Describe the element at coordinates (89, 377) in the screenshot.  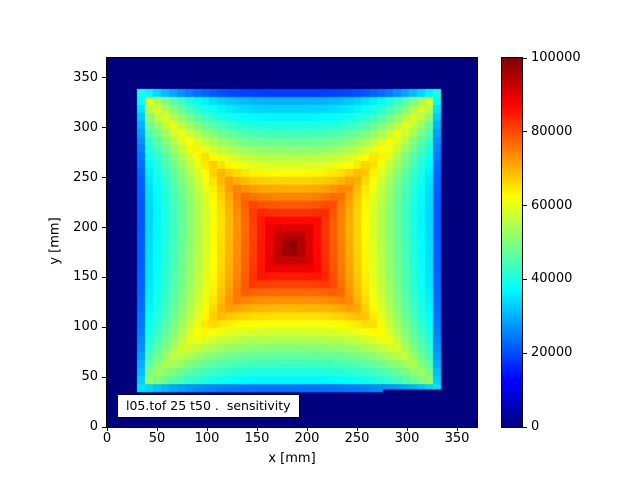
I see `y-tick-label: 50` at that location.